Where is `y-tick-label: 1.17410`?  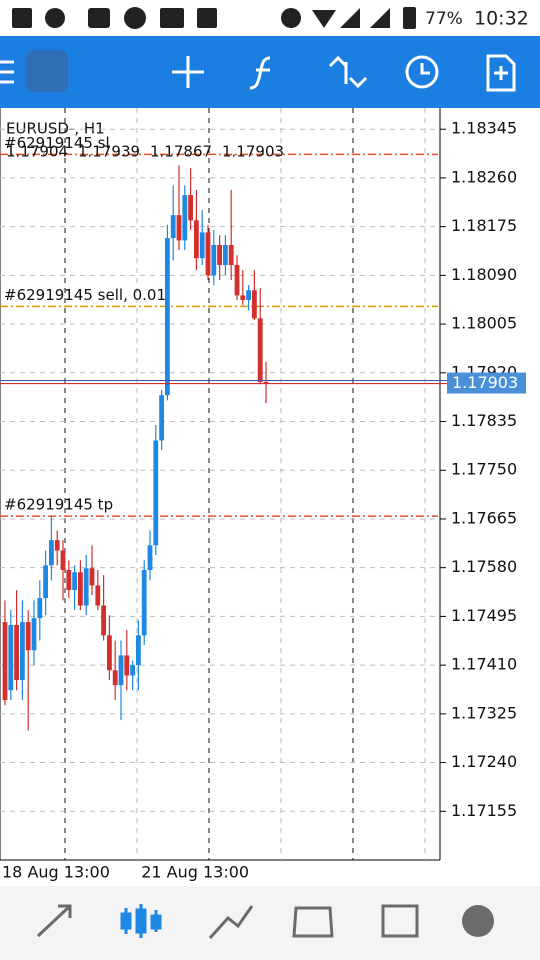 y-tick-label: 1.17410 is located at coordinates (484, 664).